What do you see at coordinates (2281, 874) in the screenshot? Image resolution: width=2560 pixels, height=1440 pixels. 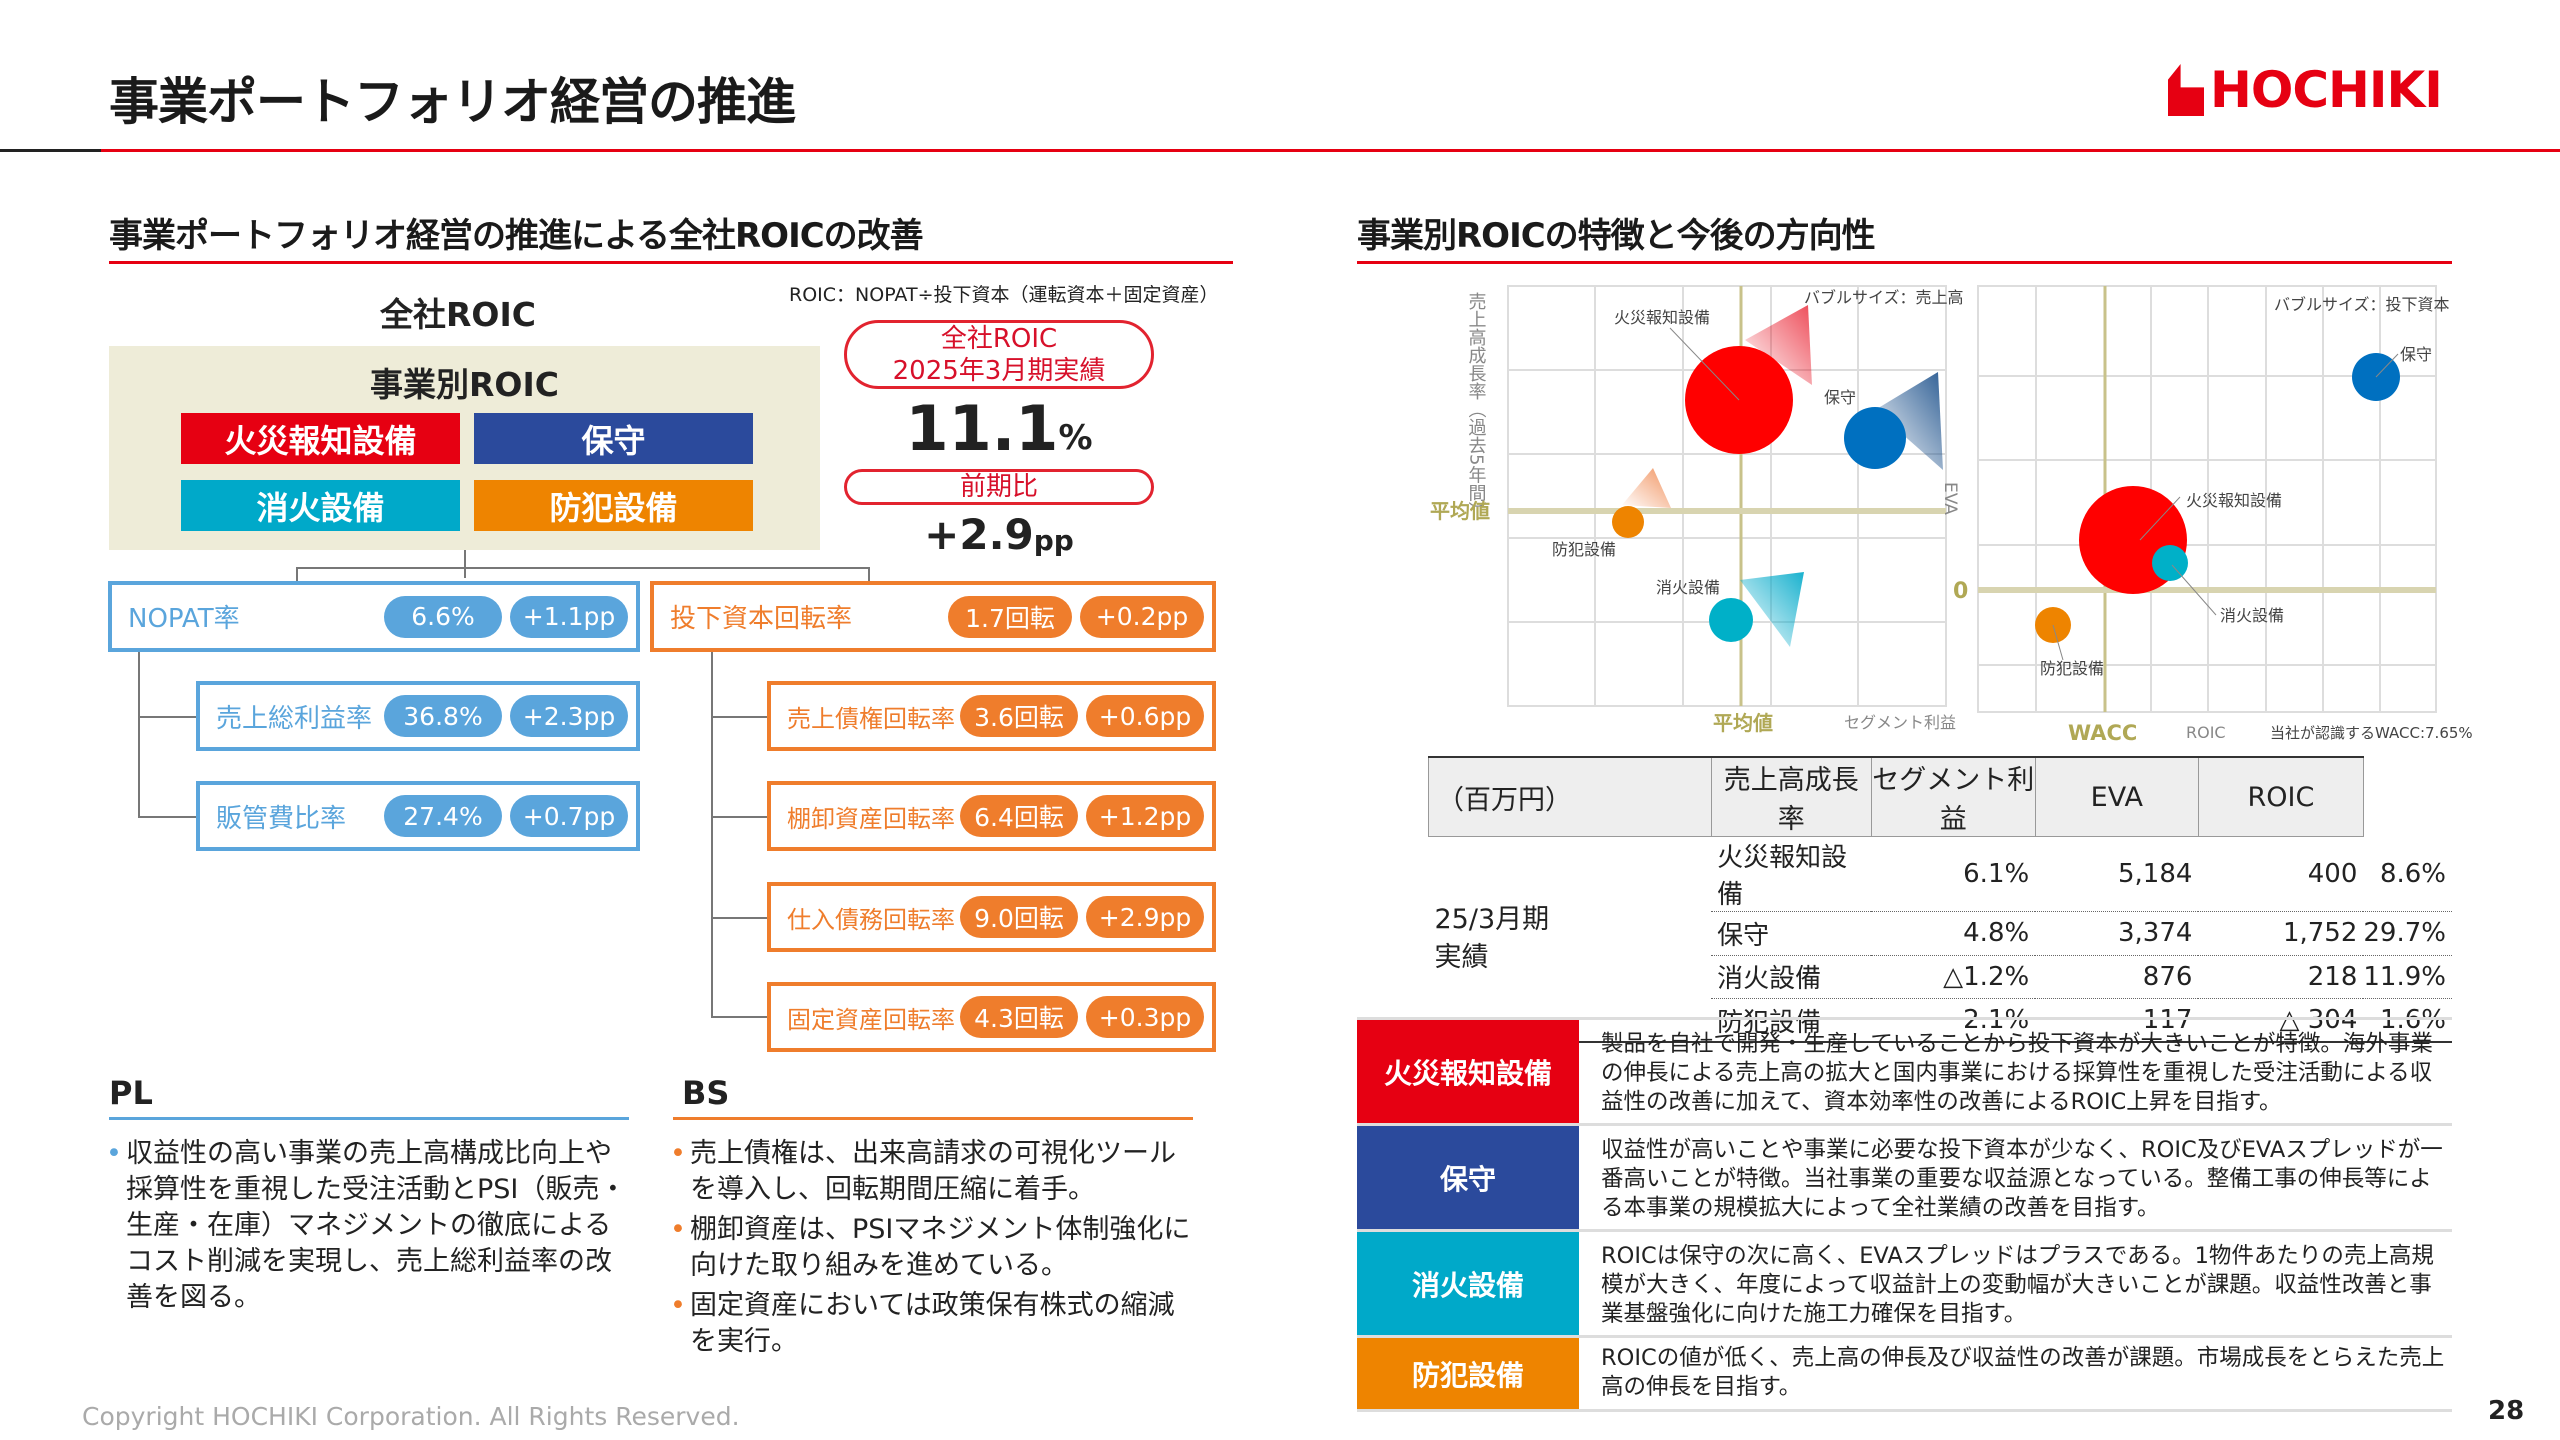 I see `table-cell: 400` at bounding box center [2281, 874].